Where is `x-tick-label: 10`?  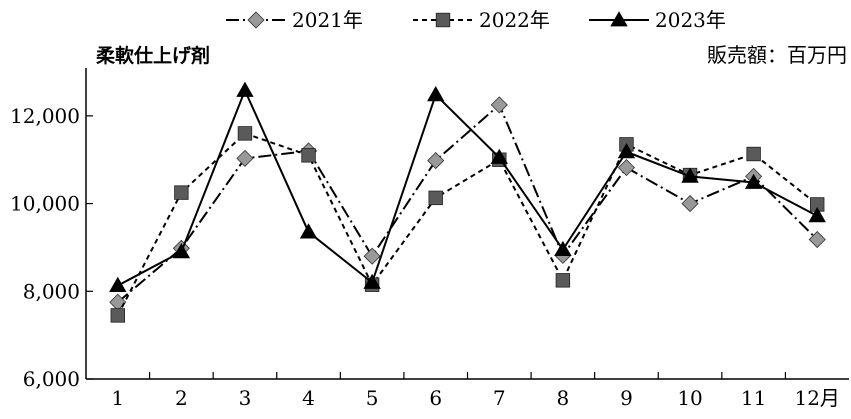 x-tick-label: 10 is located at coordinates (689, 398).